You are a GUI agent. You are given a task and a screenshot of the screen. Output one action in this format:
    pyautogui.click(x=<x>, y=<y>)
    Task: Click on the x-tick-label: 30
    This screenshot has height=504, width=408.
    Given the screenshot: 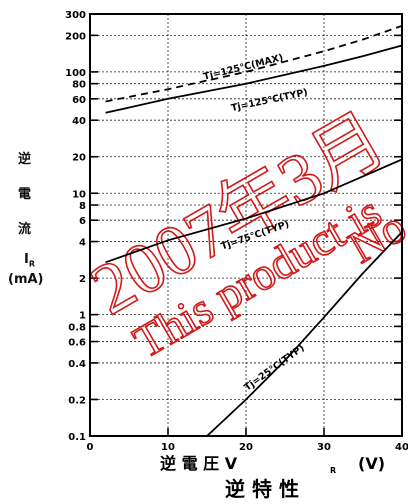 What is the action you would take?
    pyautogui.click(x=324, y=447)
    